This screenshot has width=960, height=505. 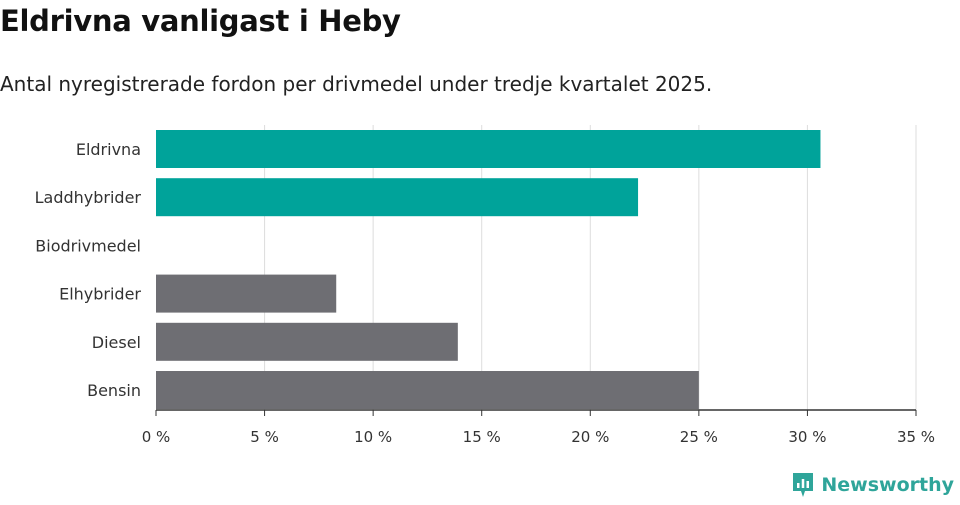 I want to click on x-tick-label: 5 %, so click(x=264, y=437).